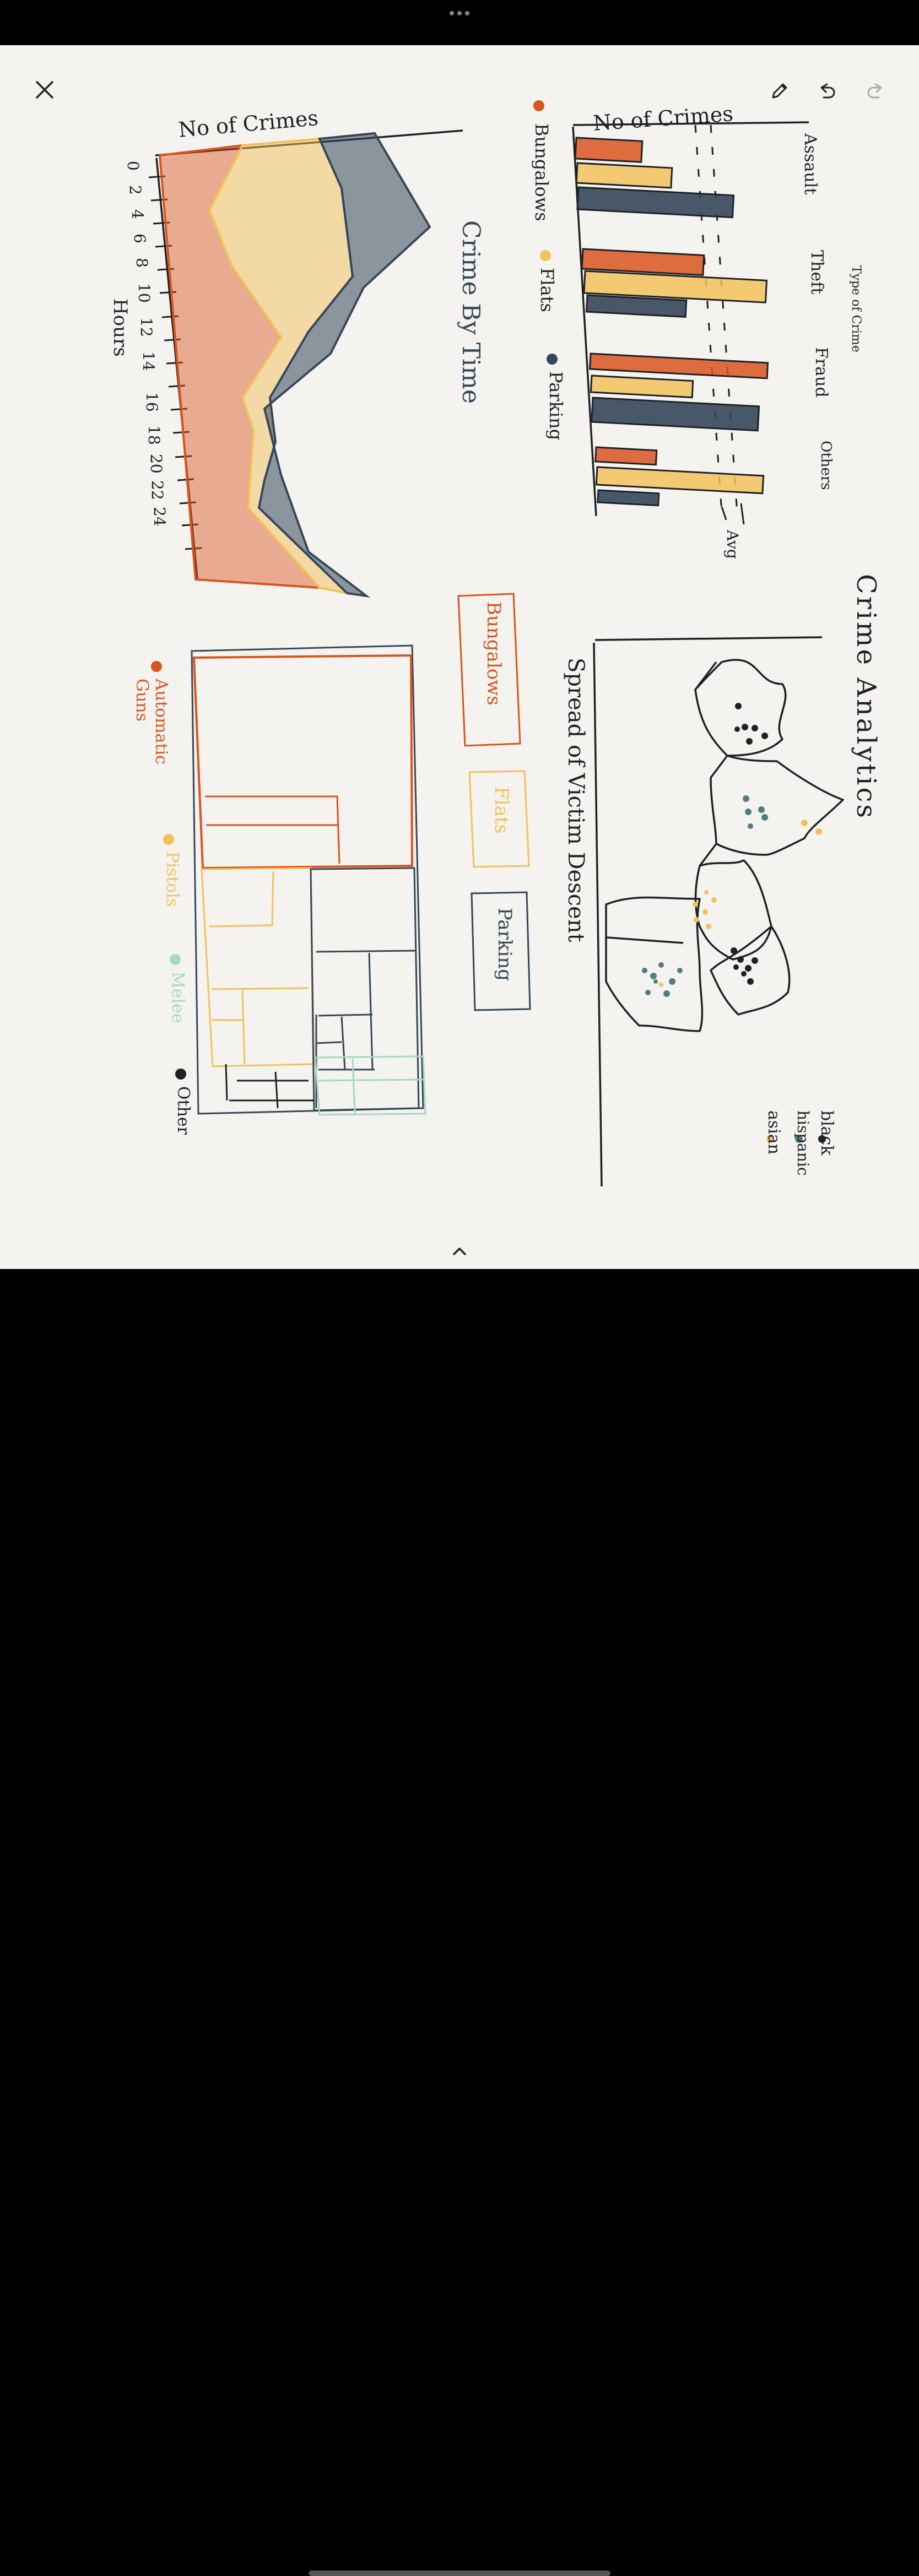  I want to click on top-bar, so click(459, 22).